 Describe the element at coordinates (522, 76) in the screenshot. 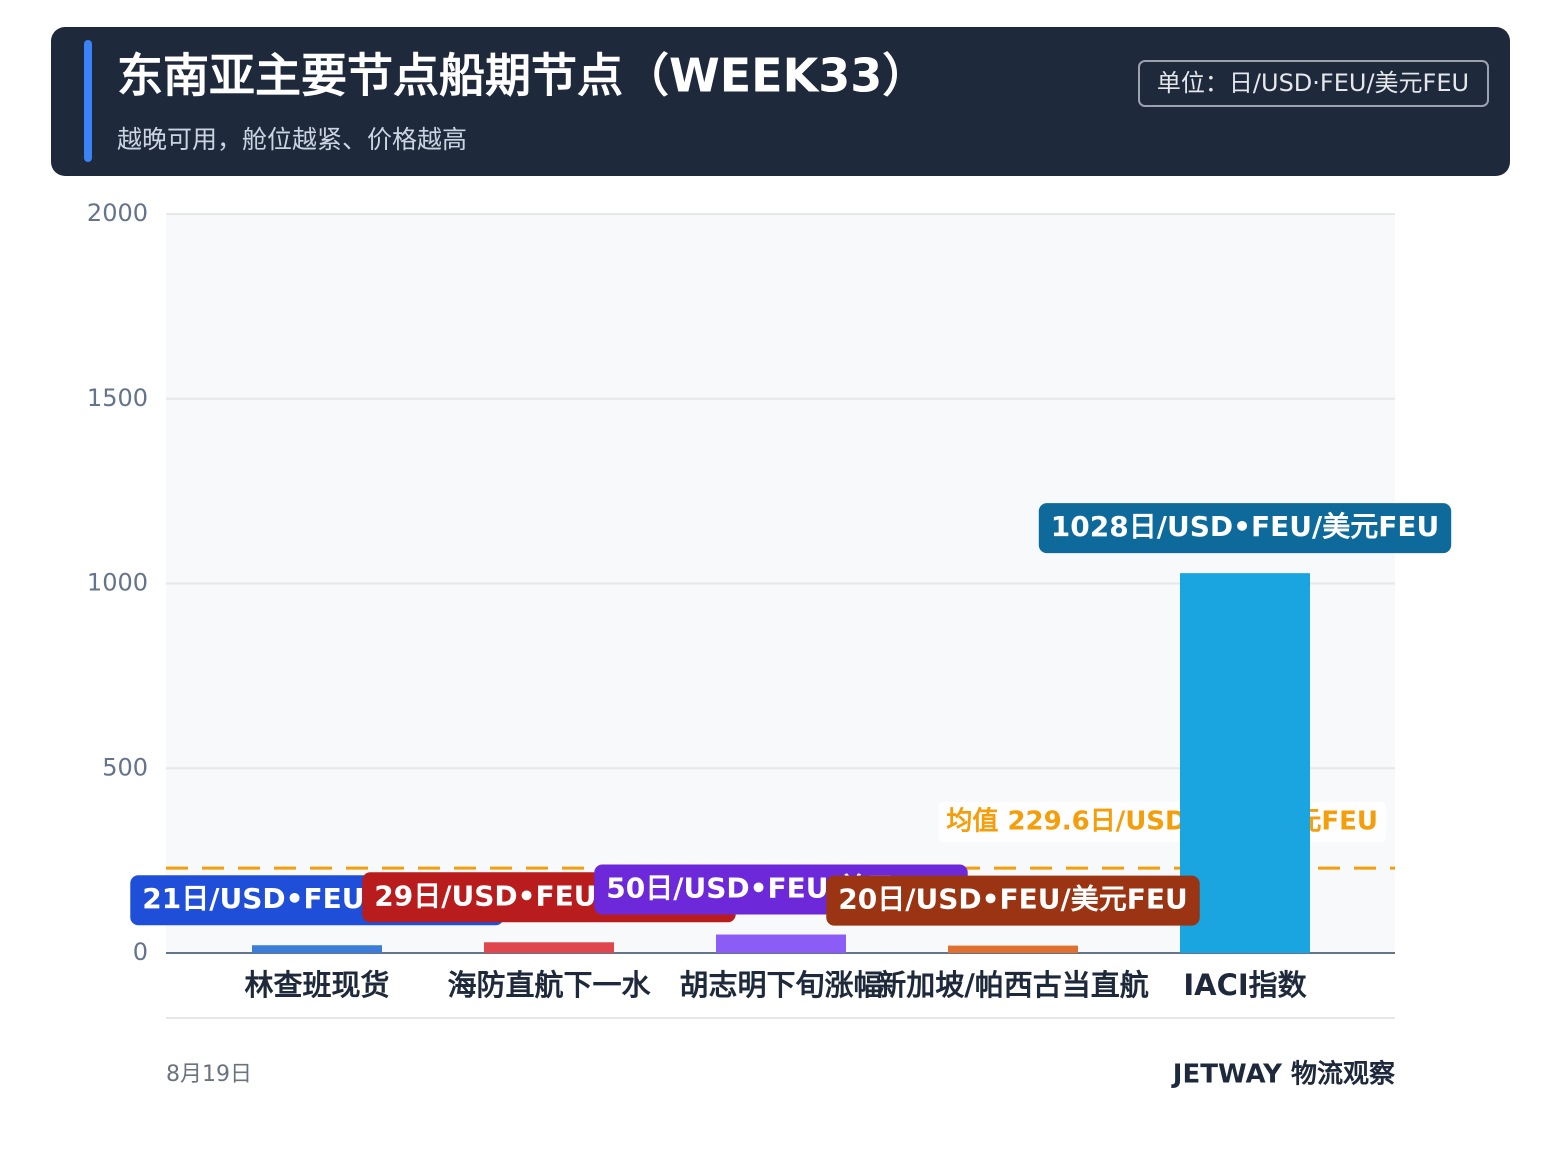

I see `title: 东南亚主要节点船期节点（WEEK33）` at that location.